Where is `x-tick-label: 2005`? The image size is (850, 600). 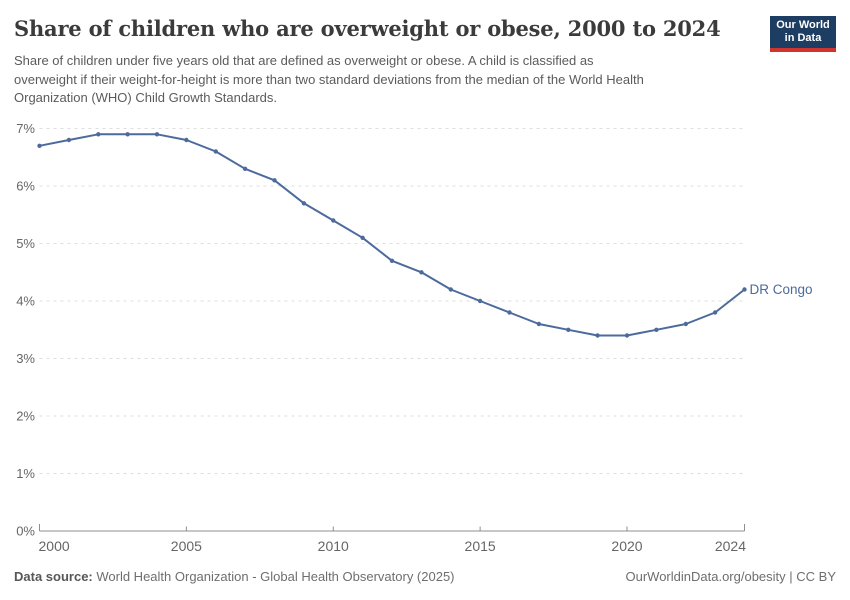
x-tick-label: 2005 is located at coordinates (186, 546).